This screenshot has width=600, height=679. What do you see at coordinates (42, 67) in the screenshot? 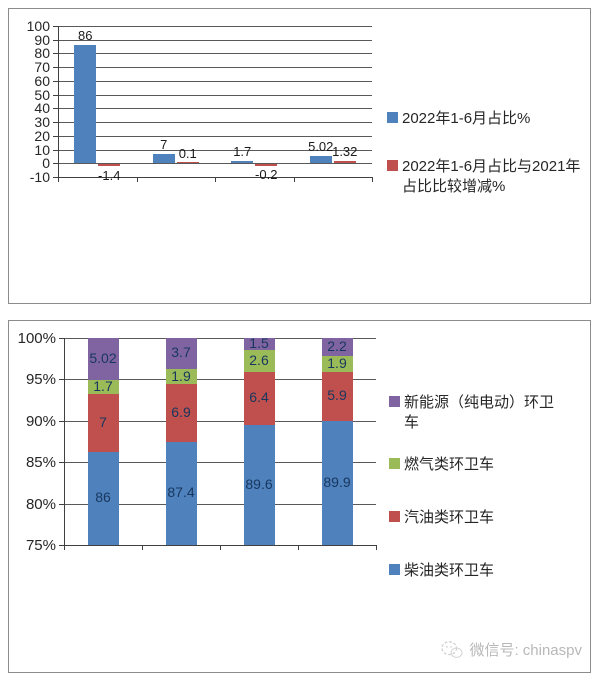
I see `y-axis-label: 70` at bounding box center [42, 67].